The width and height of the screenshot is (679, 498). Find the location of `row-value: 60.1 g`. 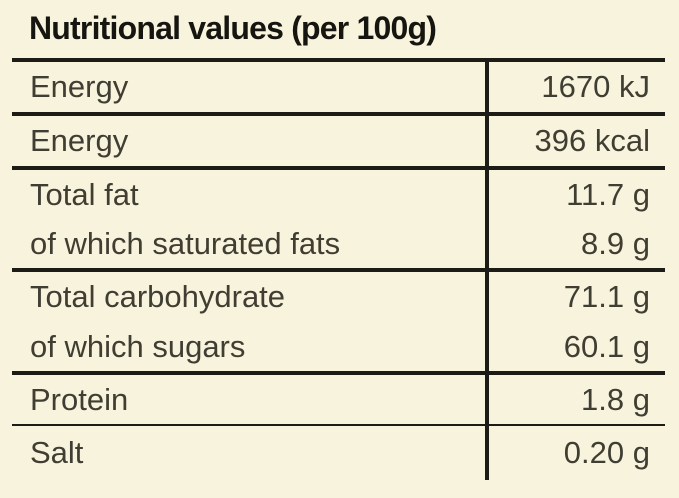

row-value: 60.1 g is located at coordinates (606, 346).